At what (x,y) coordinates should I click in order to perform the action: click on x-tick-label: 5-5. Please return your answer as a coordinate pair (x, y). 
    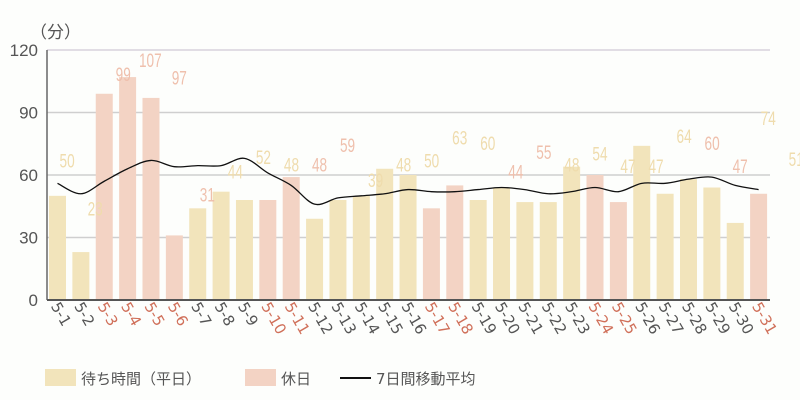
    Looking at the image, I should click on (155, 314).